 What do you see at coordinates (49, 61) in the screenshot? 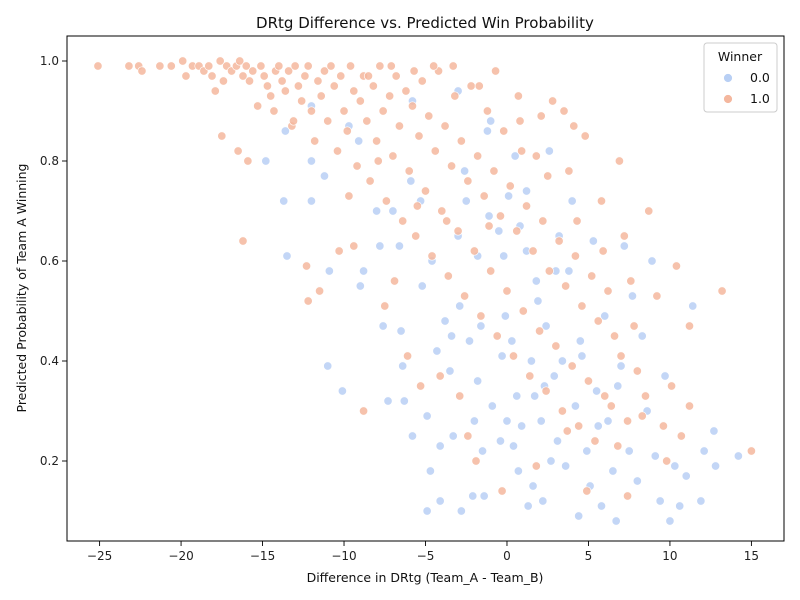
I see `y-tick-label: 1.0` at bounding box center [49, 61].